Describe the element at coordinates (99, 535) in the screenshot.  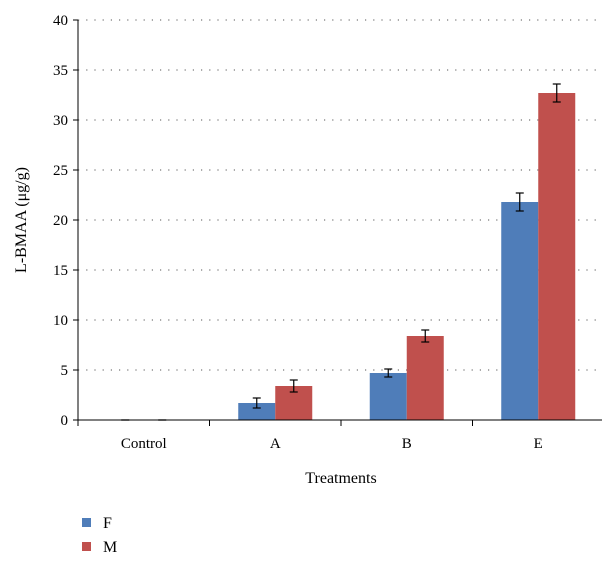
I see `legend: FM` at that location.